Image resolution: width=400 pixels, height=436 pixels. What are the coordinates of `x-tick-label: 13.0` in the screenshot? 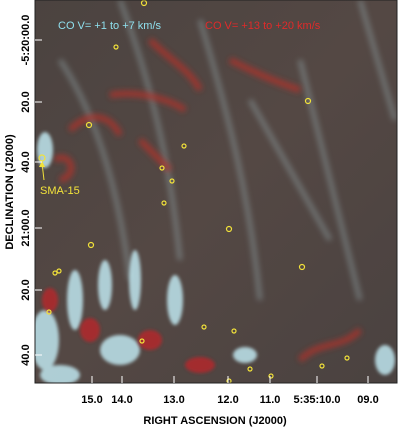 It's located at (173, 400).